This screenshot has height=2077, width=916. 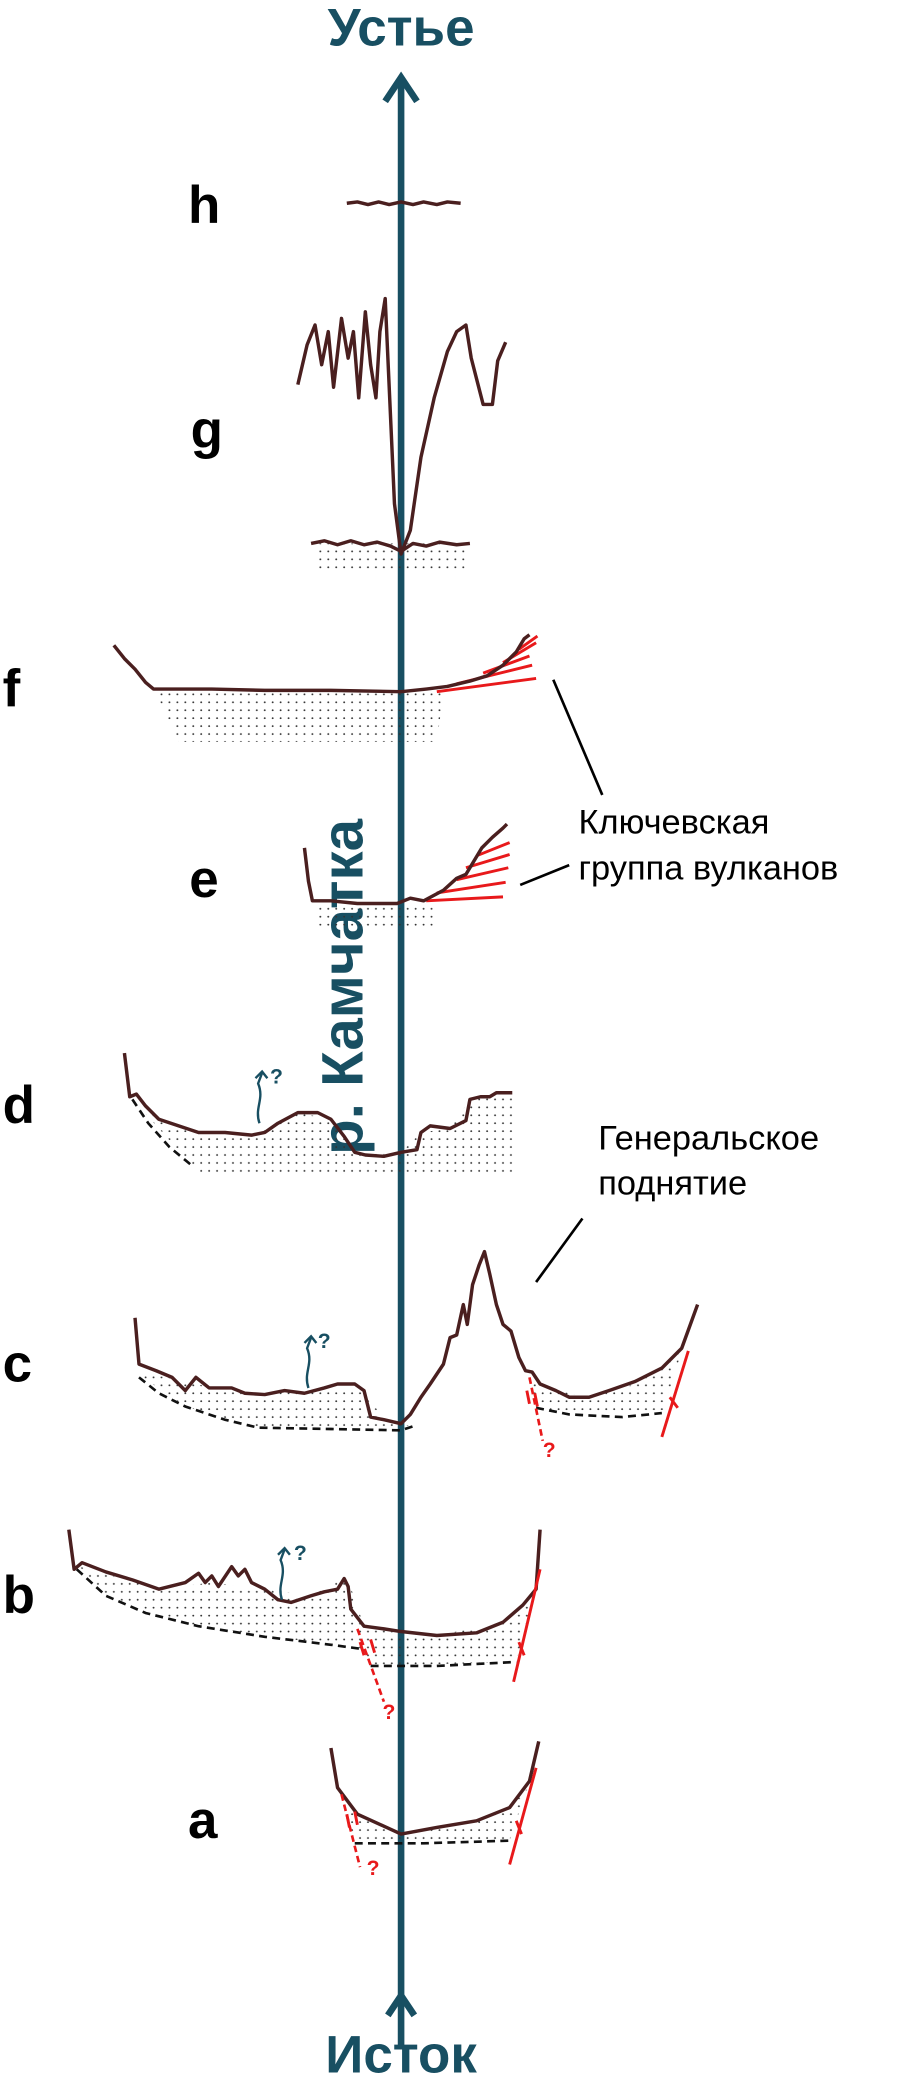 I want to click on profile-h, so click(x=403, y=203).